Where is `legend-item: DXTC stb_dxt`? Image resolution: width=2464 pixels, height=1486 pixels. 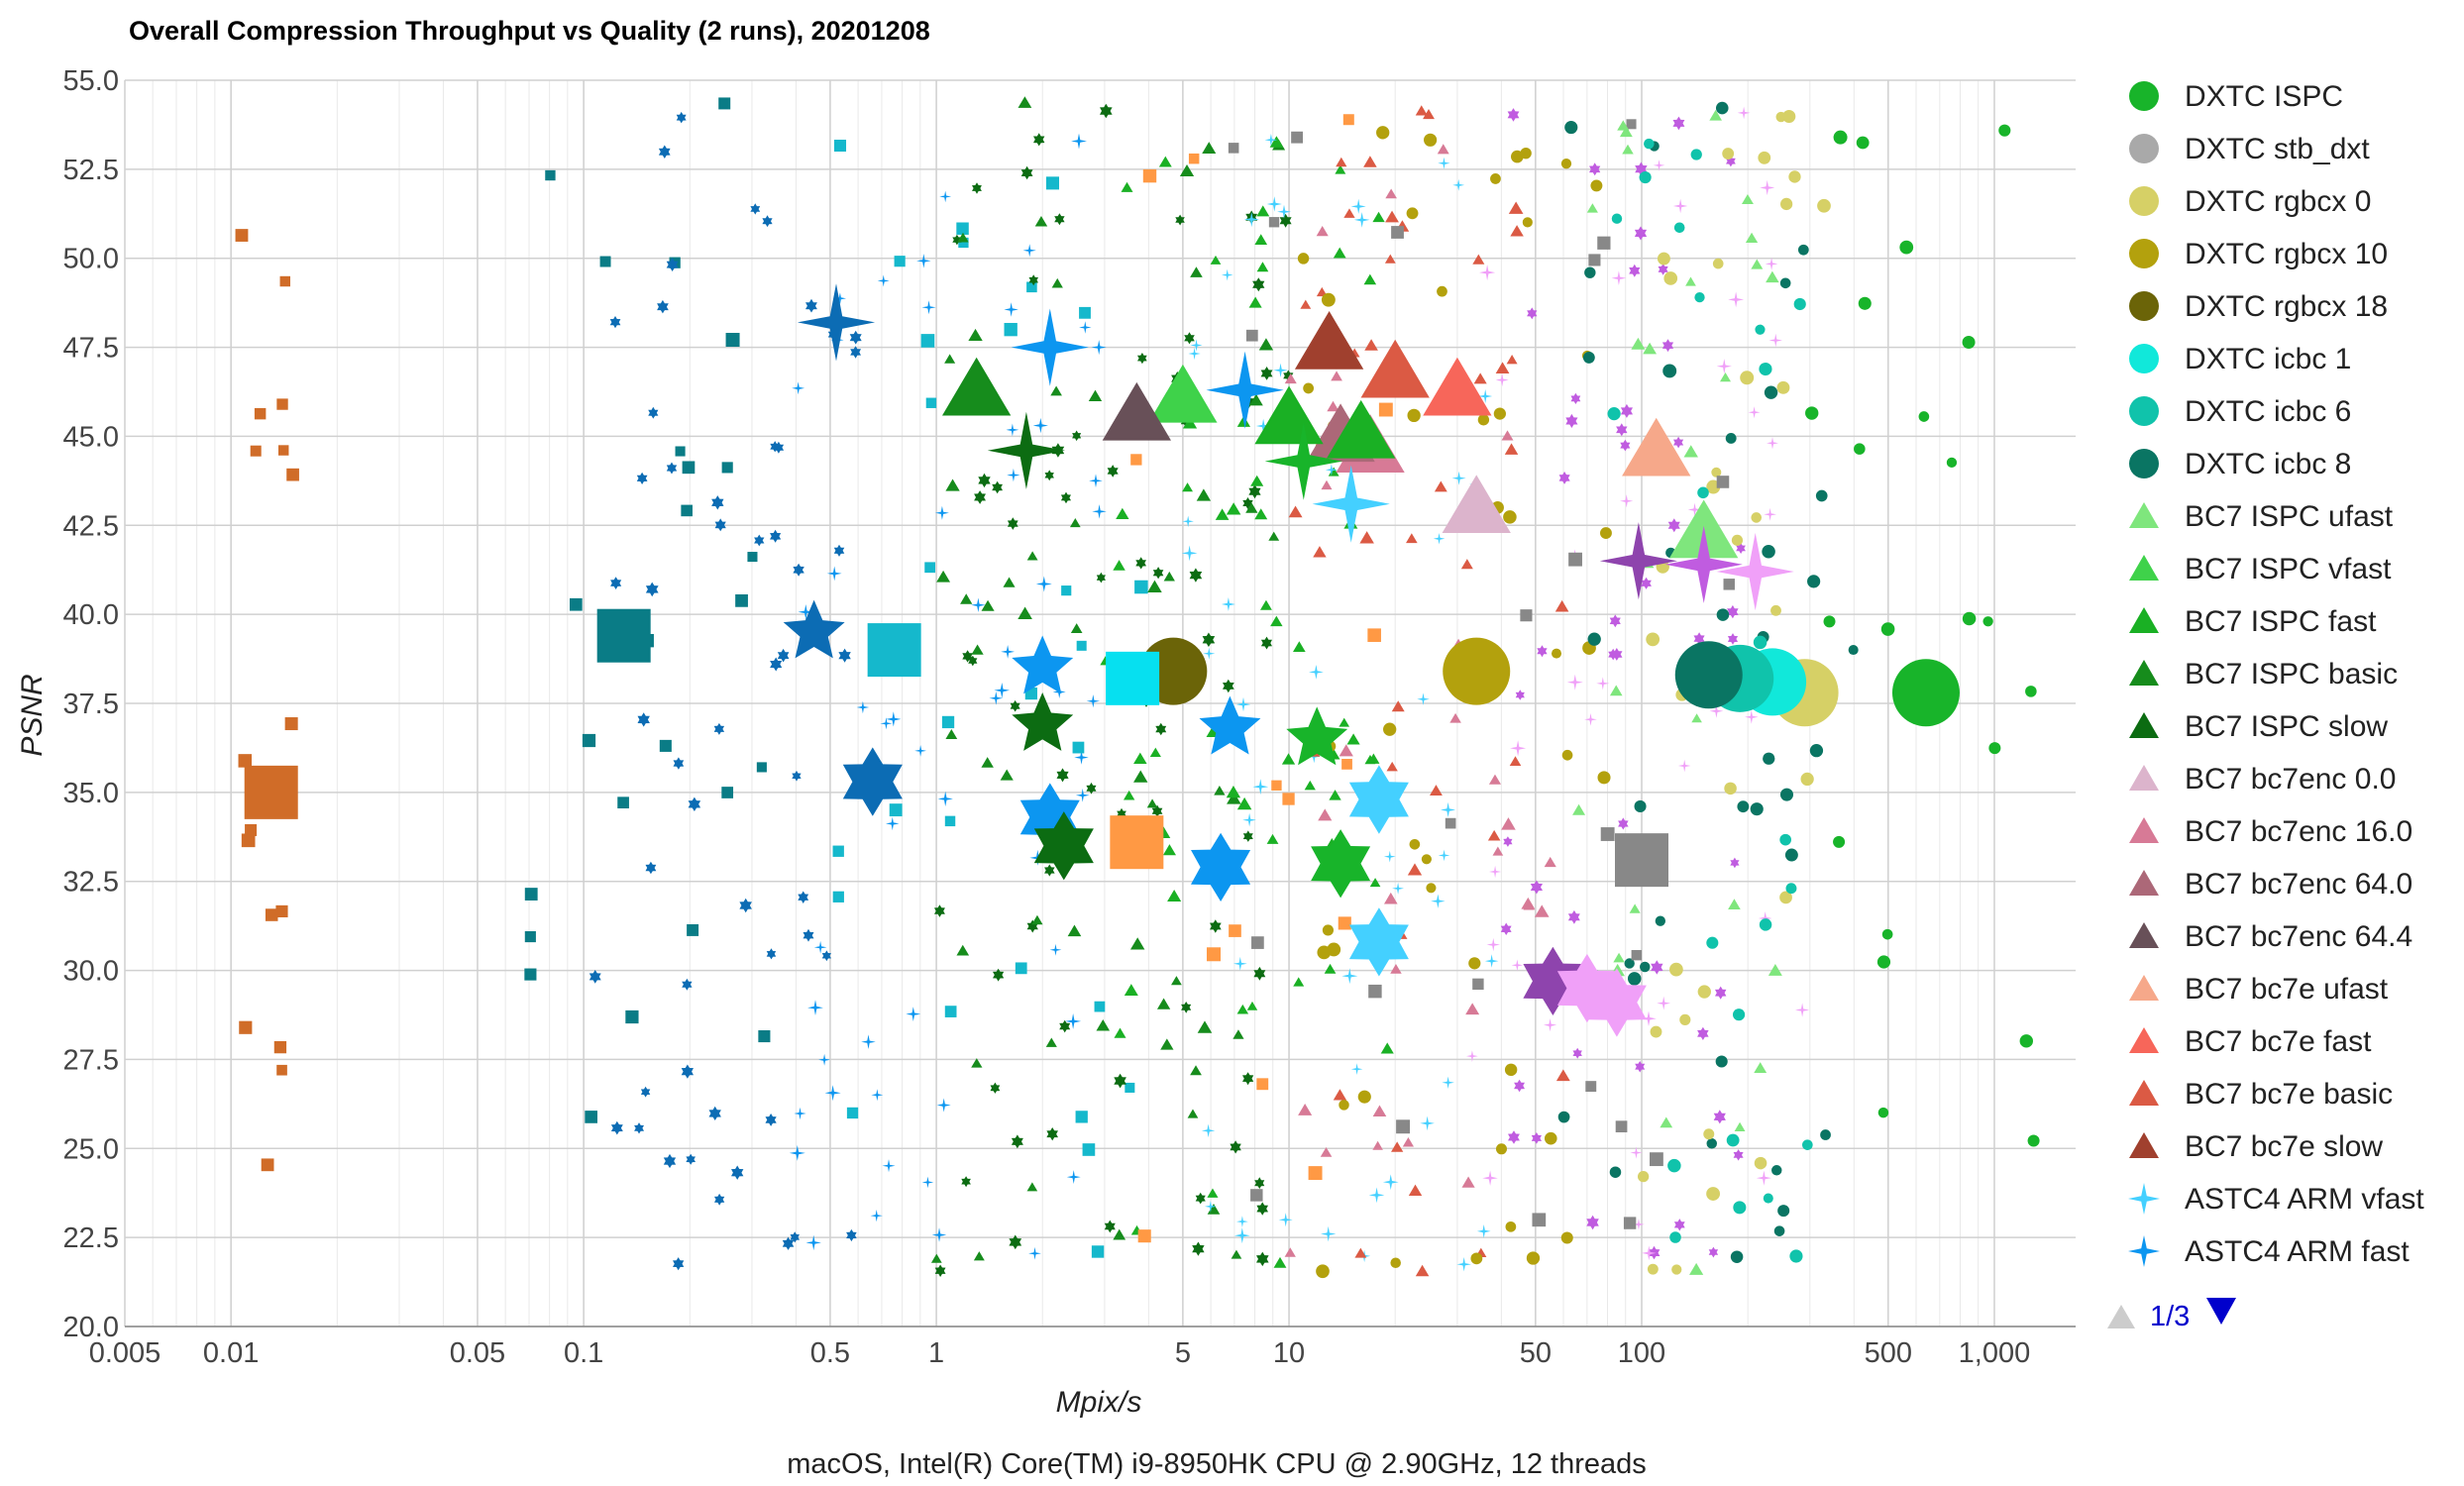
legend-item: DXTC stb_dxt is located at coordinates (2249, 149).